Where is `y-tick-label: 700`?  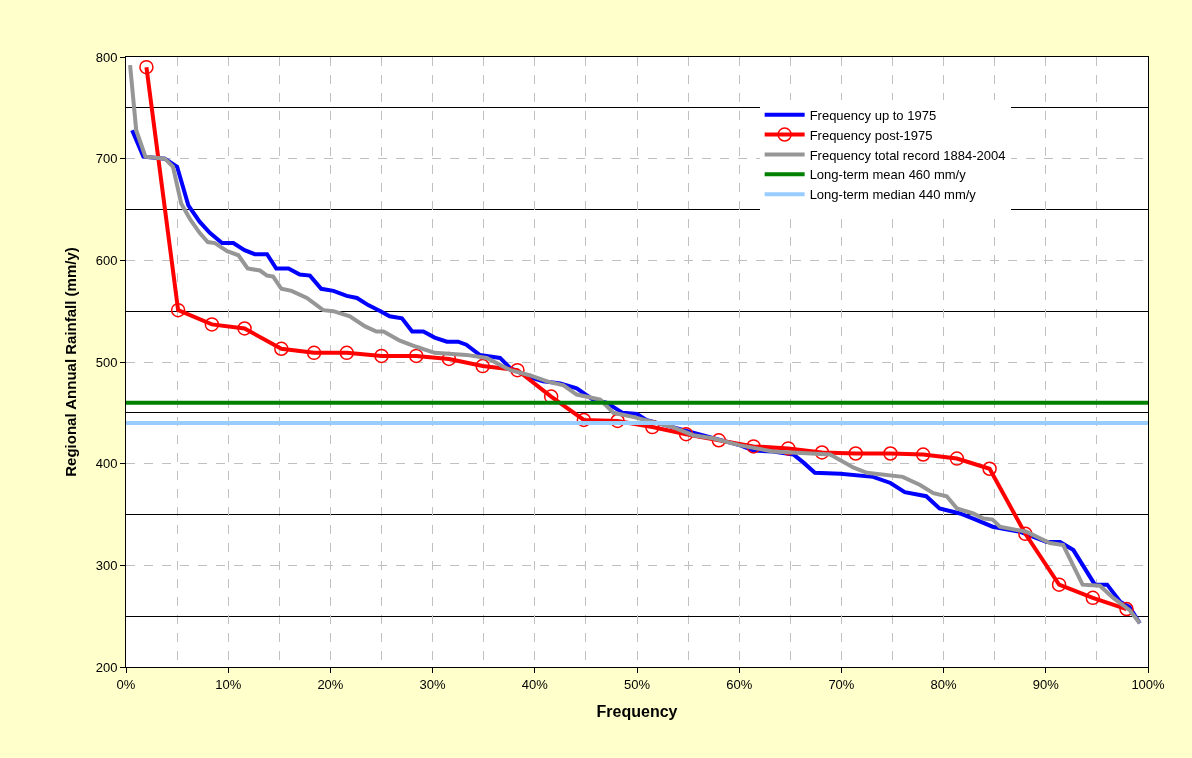
y-tick-label: 700 is located at coordinates (106, 159).